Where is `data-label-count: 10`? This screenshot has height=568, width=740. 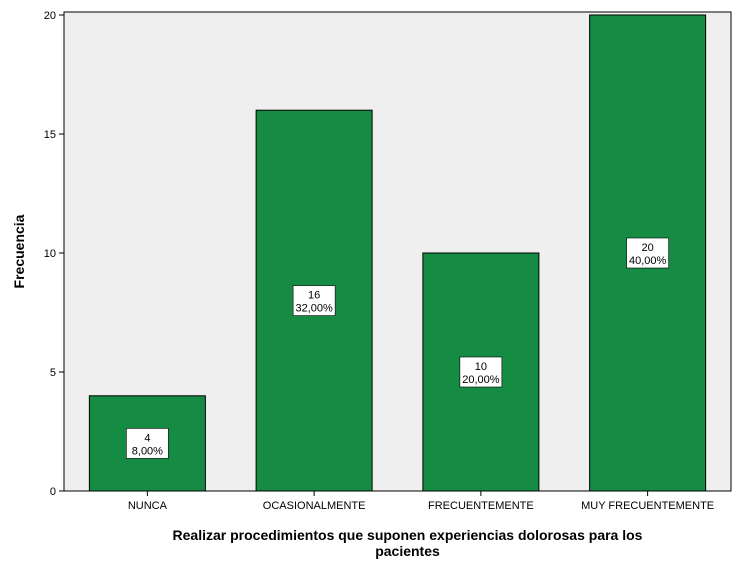
data-label-count: 10 is located at coordinates (481, 367).